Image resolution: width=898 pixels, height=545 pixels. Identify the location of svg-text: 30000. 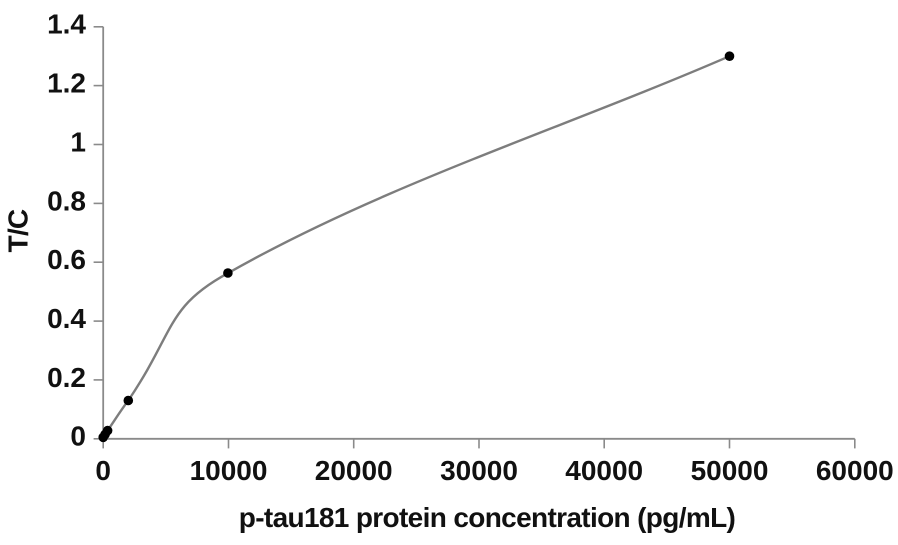
(479, 470).